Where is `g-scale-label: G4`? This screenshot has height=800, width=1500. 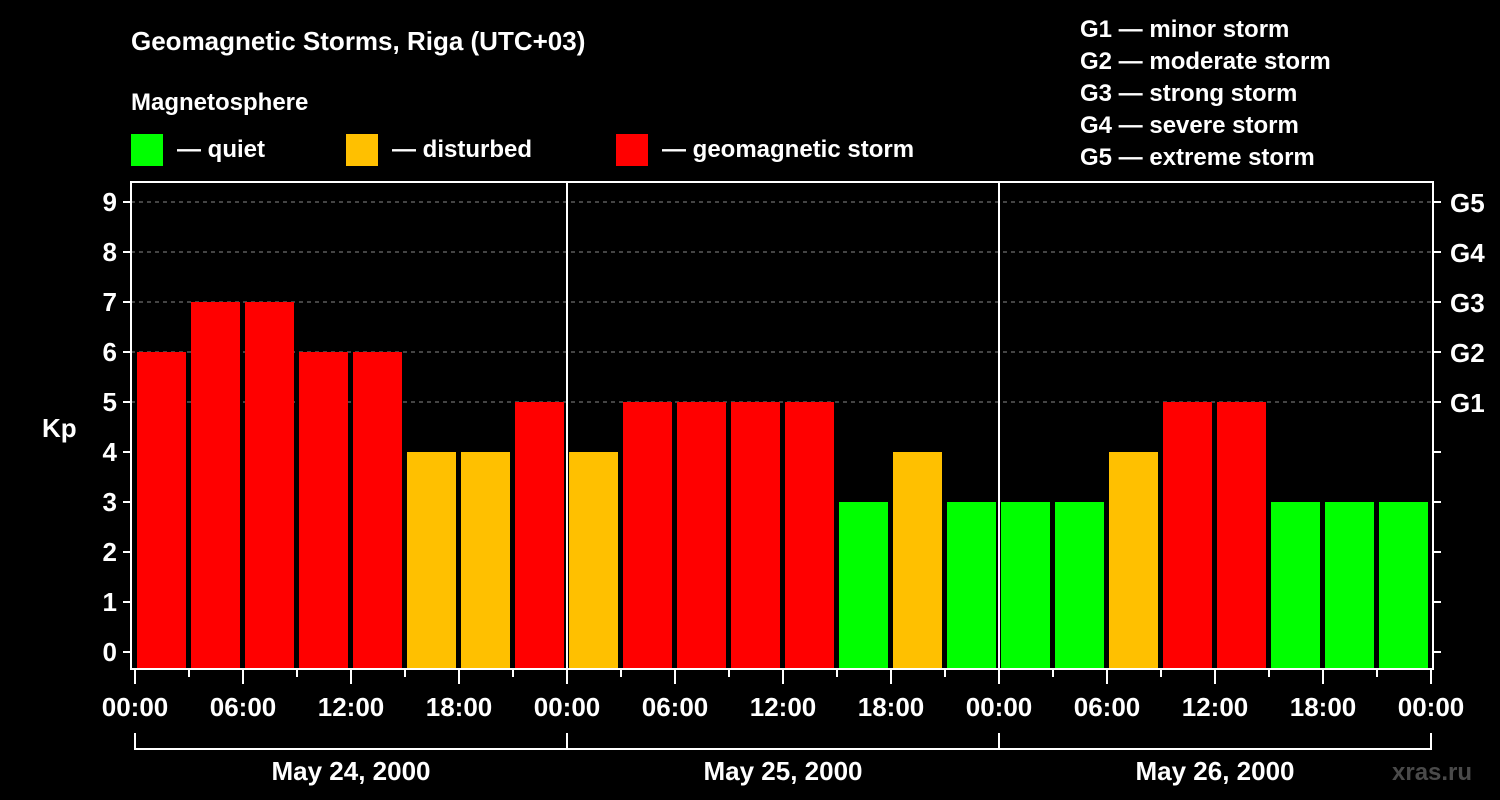 g-scale-label: G4 is located at coordinates (1467, 253).